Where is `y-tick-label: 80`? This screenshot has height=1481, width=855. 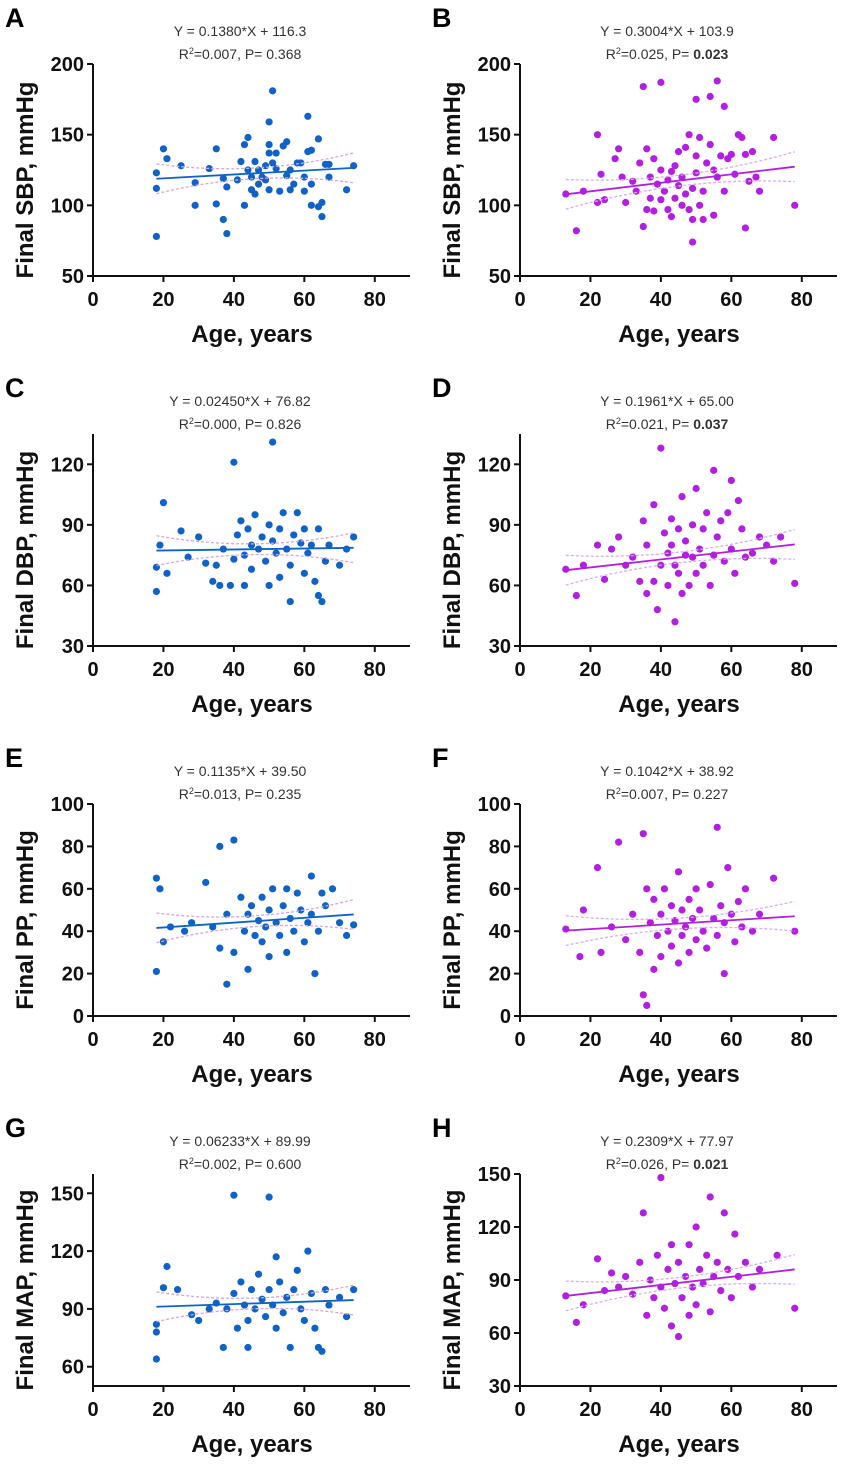 y-tick-label: 80 is located at coordinates (73, 847).